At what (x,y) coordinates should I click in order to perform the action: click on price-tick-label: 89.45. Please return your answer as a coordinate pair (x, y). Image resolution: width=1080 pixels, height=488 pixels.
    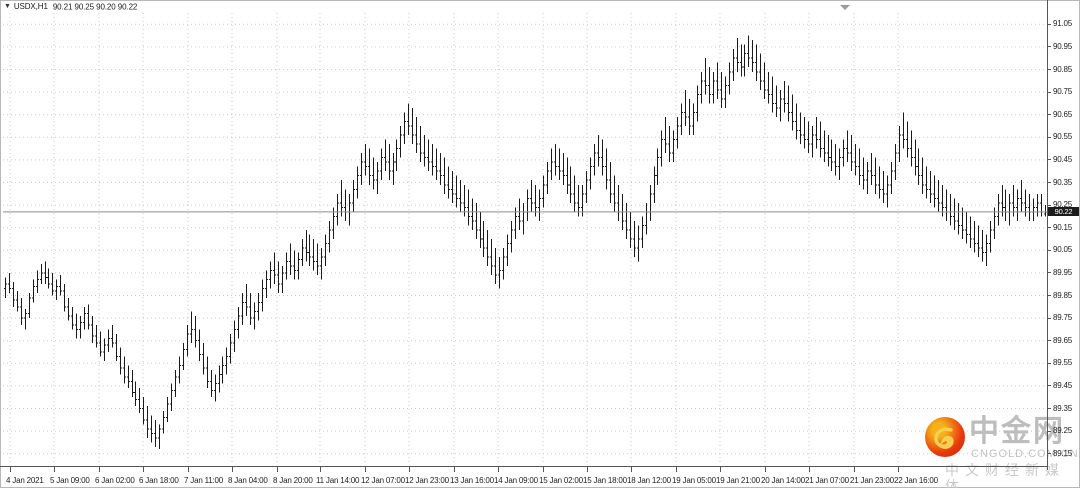
    Looking at the image, I should click on (1063, 385).